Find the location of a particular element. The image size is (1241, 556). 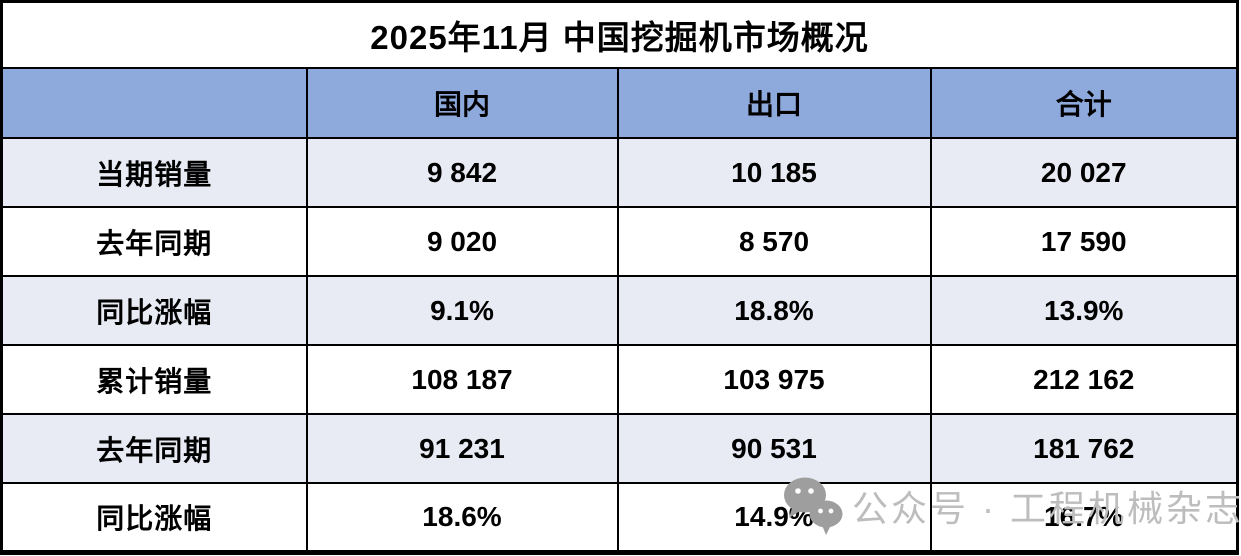

title-row: 2025年11月 中国挖掘机市场概况 is located at coordinates (619, 34).